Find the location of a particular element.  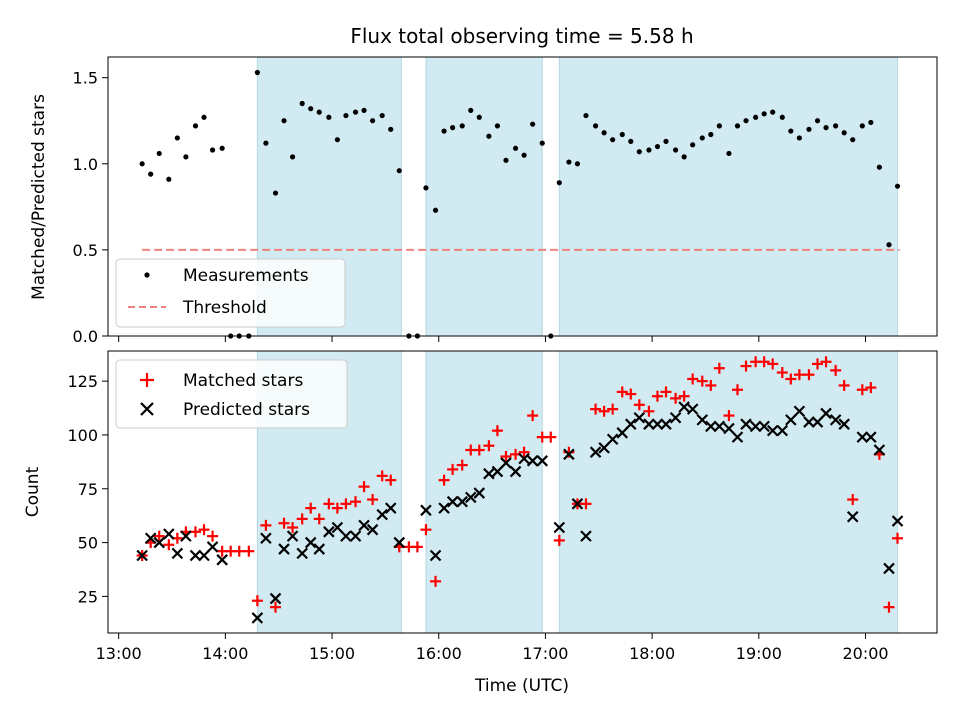

x-tick-label-5: 18:00 is located at coordinates (652, 653).